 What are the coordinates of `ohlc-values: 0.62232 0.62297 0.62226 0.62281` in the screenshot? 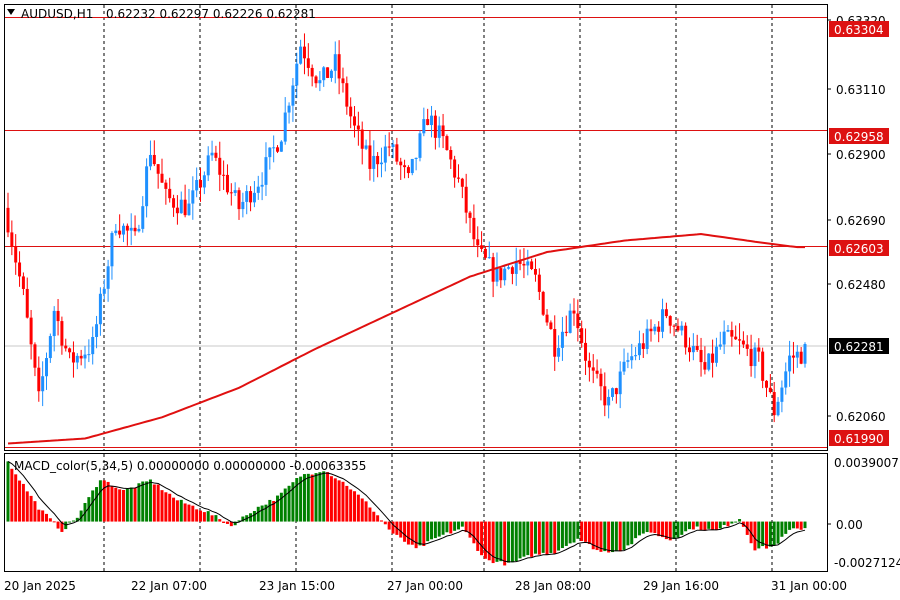 It's located at (211, 14).